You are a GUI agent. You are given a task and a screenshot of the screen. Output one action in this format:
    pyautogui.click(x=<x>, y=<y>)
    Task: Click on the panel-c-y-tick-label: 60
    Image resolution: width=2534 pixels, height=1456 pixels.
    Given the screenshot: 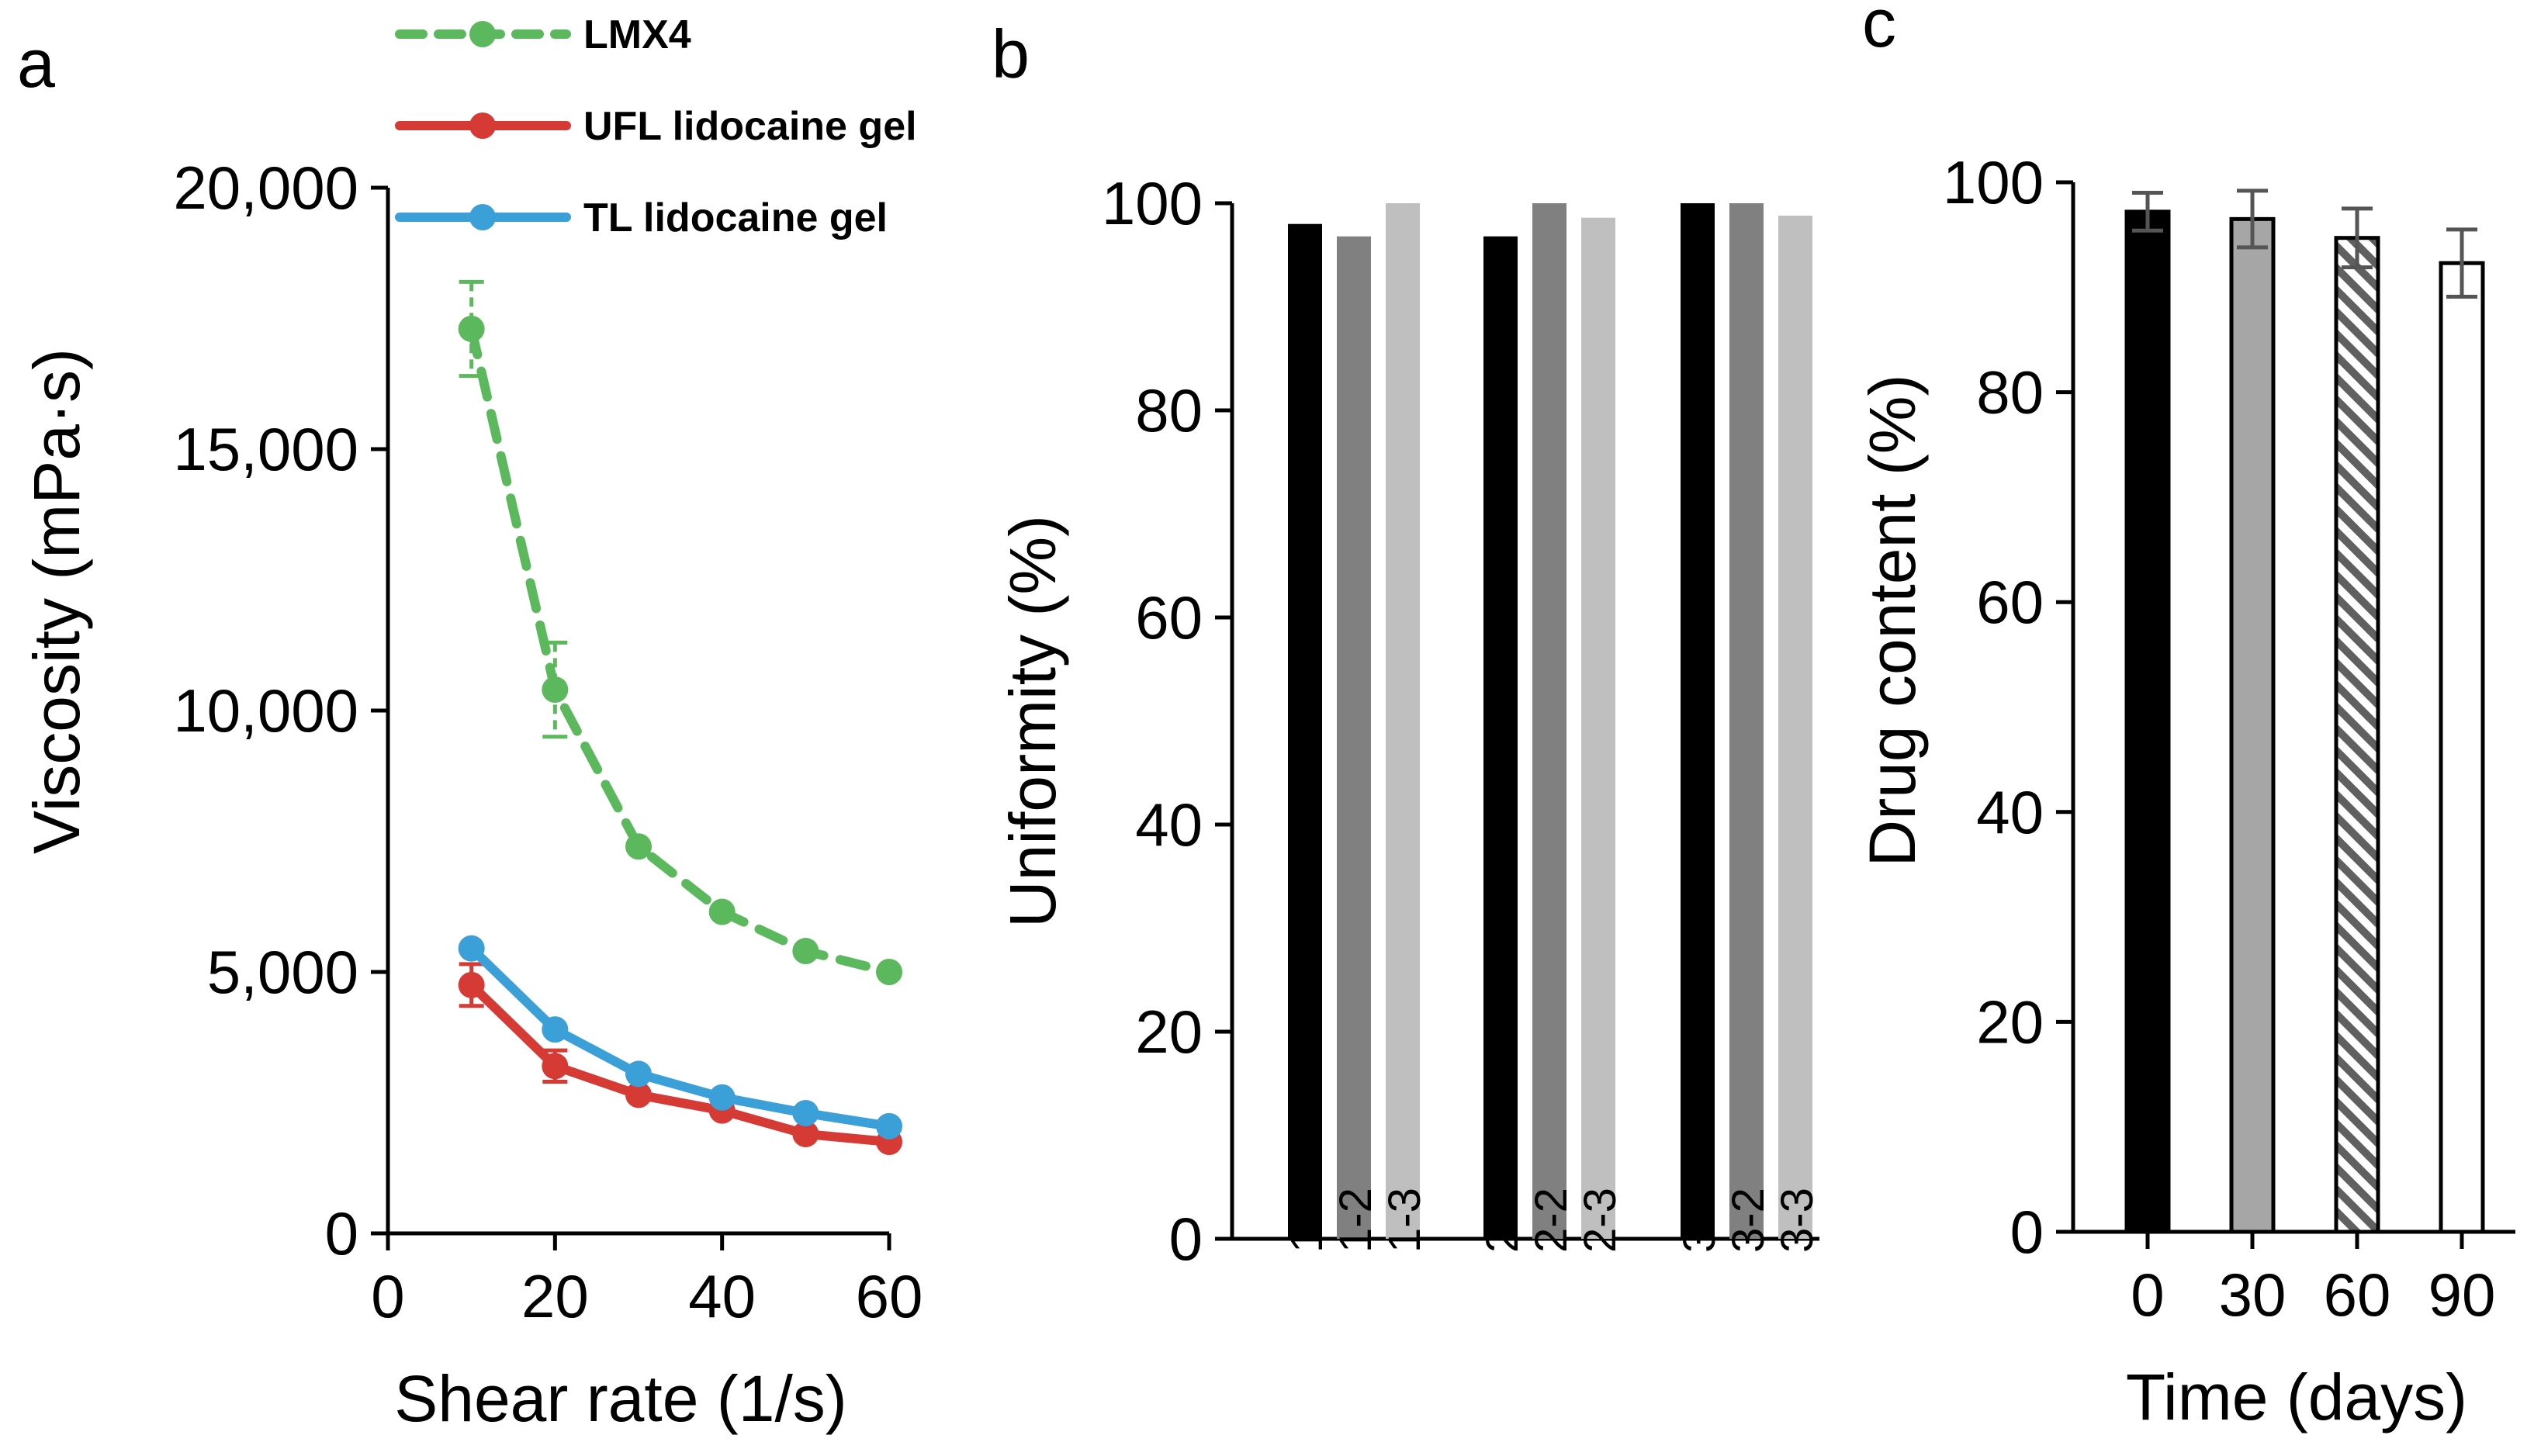 What is the action you would take?
    pyautogui.click(x=2010, y=602)
    